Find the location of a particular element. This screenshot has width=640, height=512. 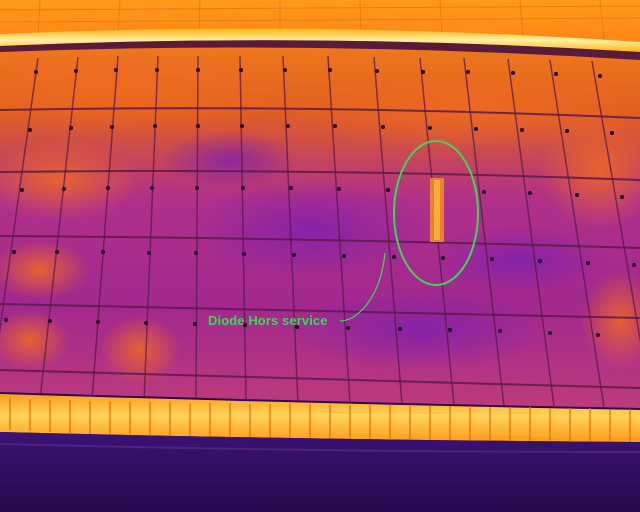

lower-hot-strip is located at coordinates (320, 418).